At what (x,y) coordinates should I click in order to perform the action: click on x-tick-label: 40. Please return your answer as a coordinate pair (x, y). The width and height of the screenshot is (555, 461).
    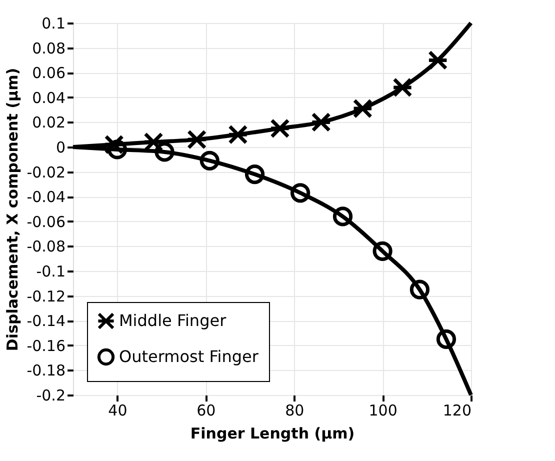
    Looking at the image, I should click on (118, 411).